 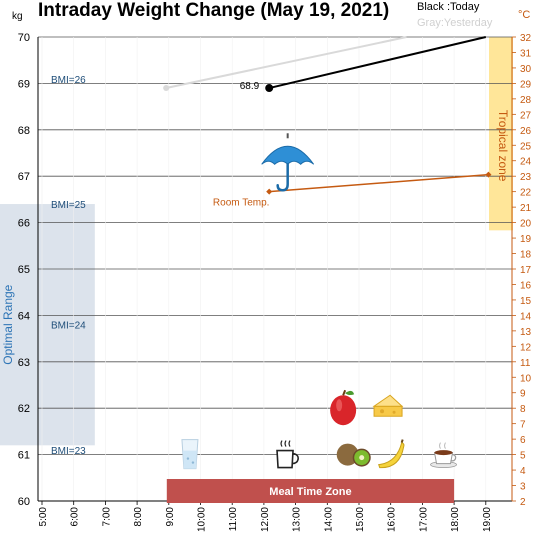 I want to click on right-tick-label: 13, so click(x=526, y=332).